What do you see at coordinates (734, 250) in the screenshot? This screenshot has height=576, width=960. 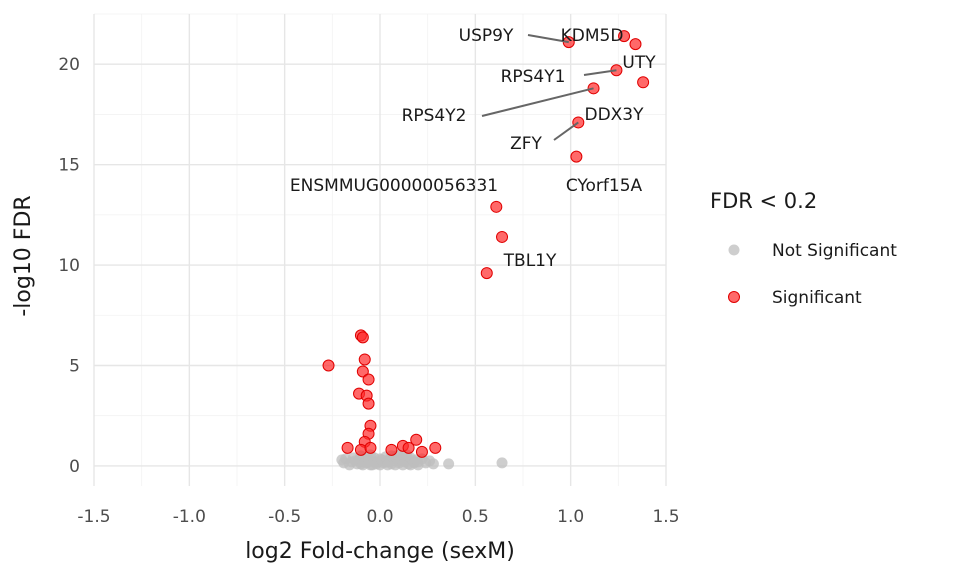 I see `legend-key-not-significant` at bounding box center [734, 250].